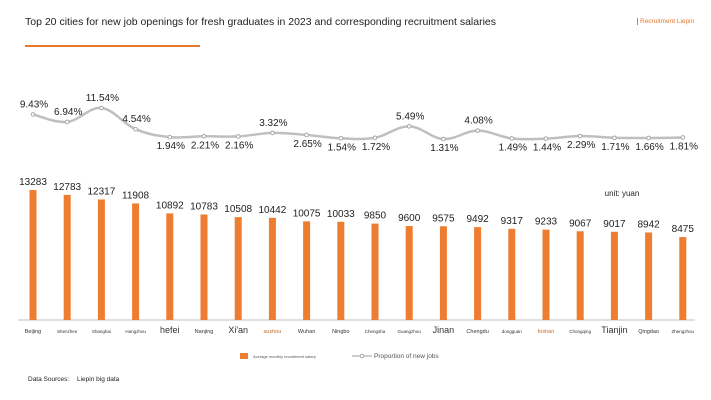  Describe the element at coordinates (580, 223) in the screenshot. I see `bar-value-label: 9067` at that location.